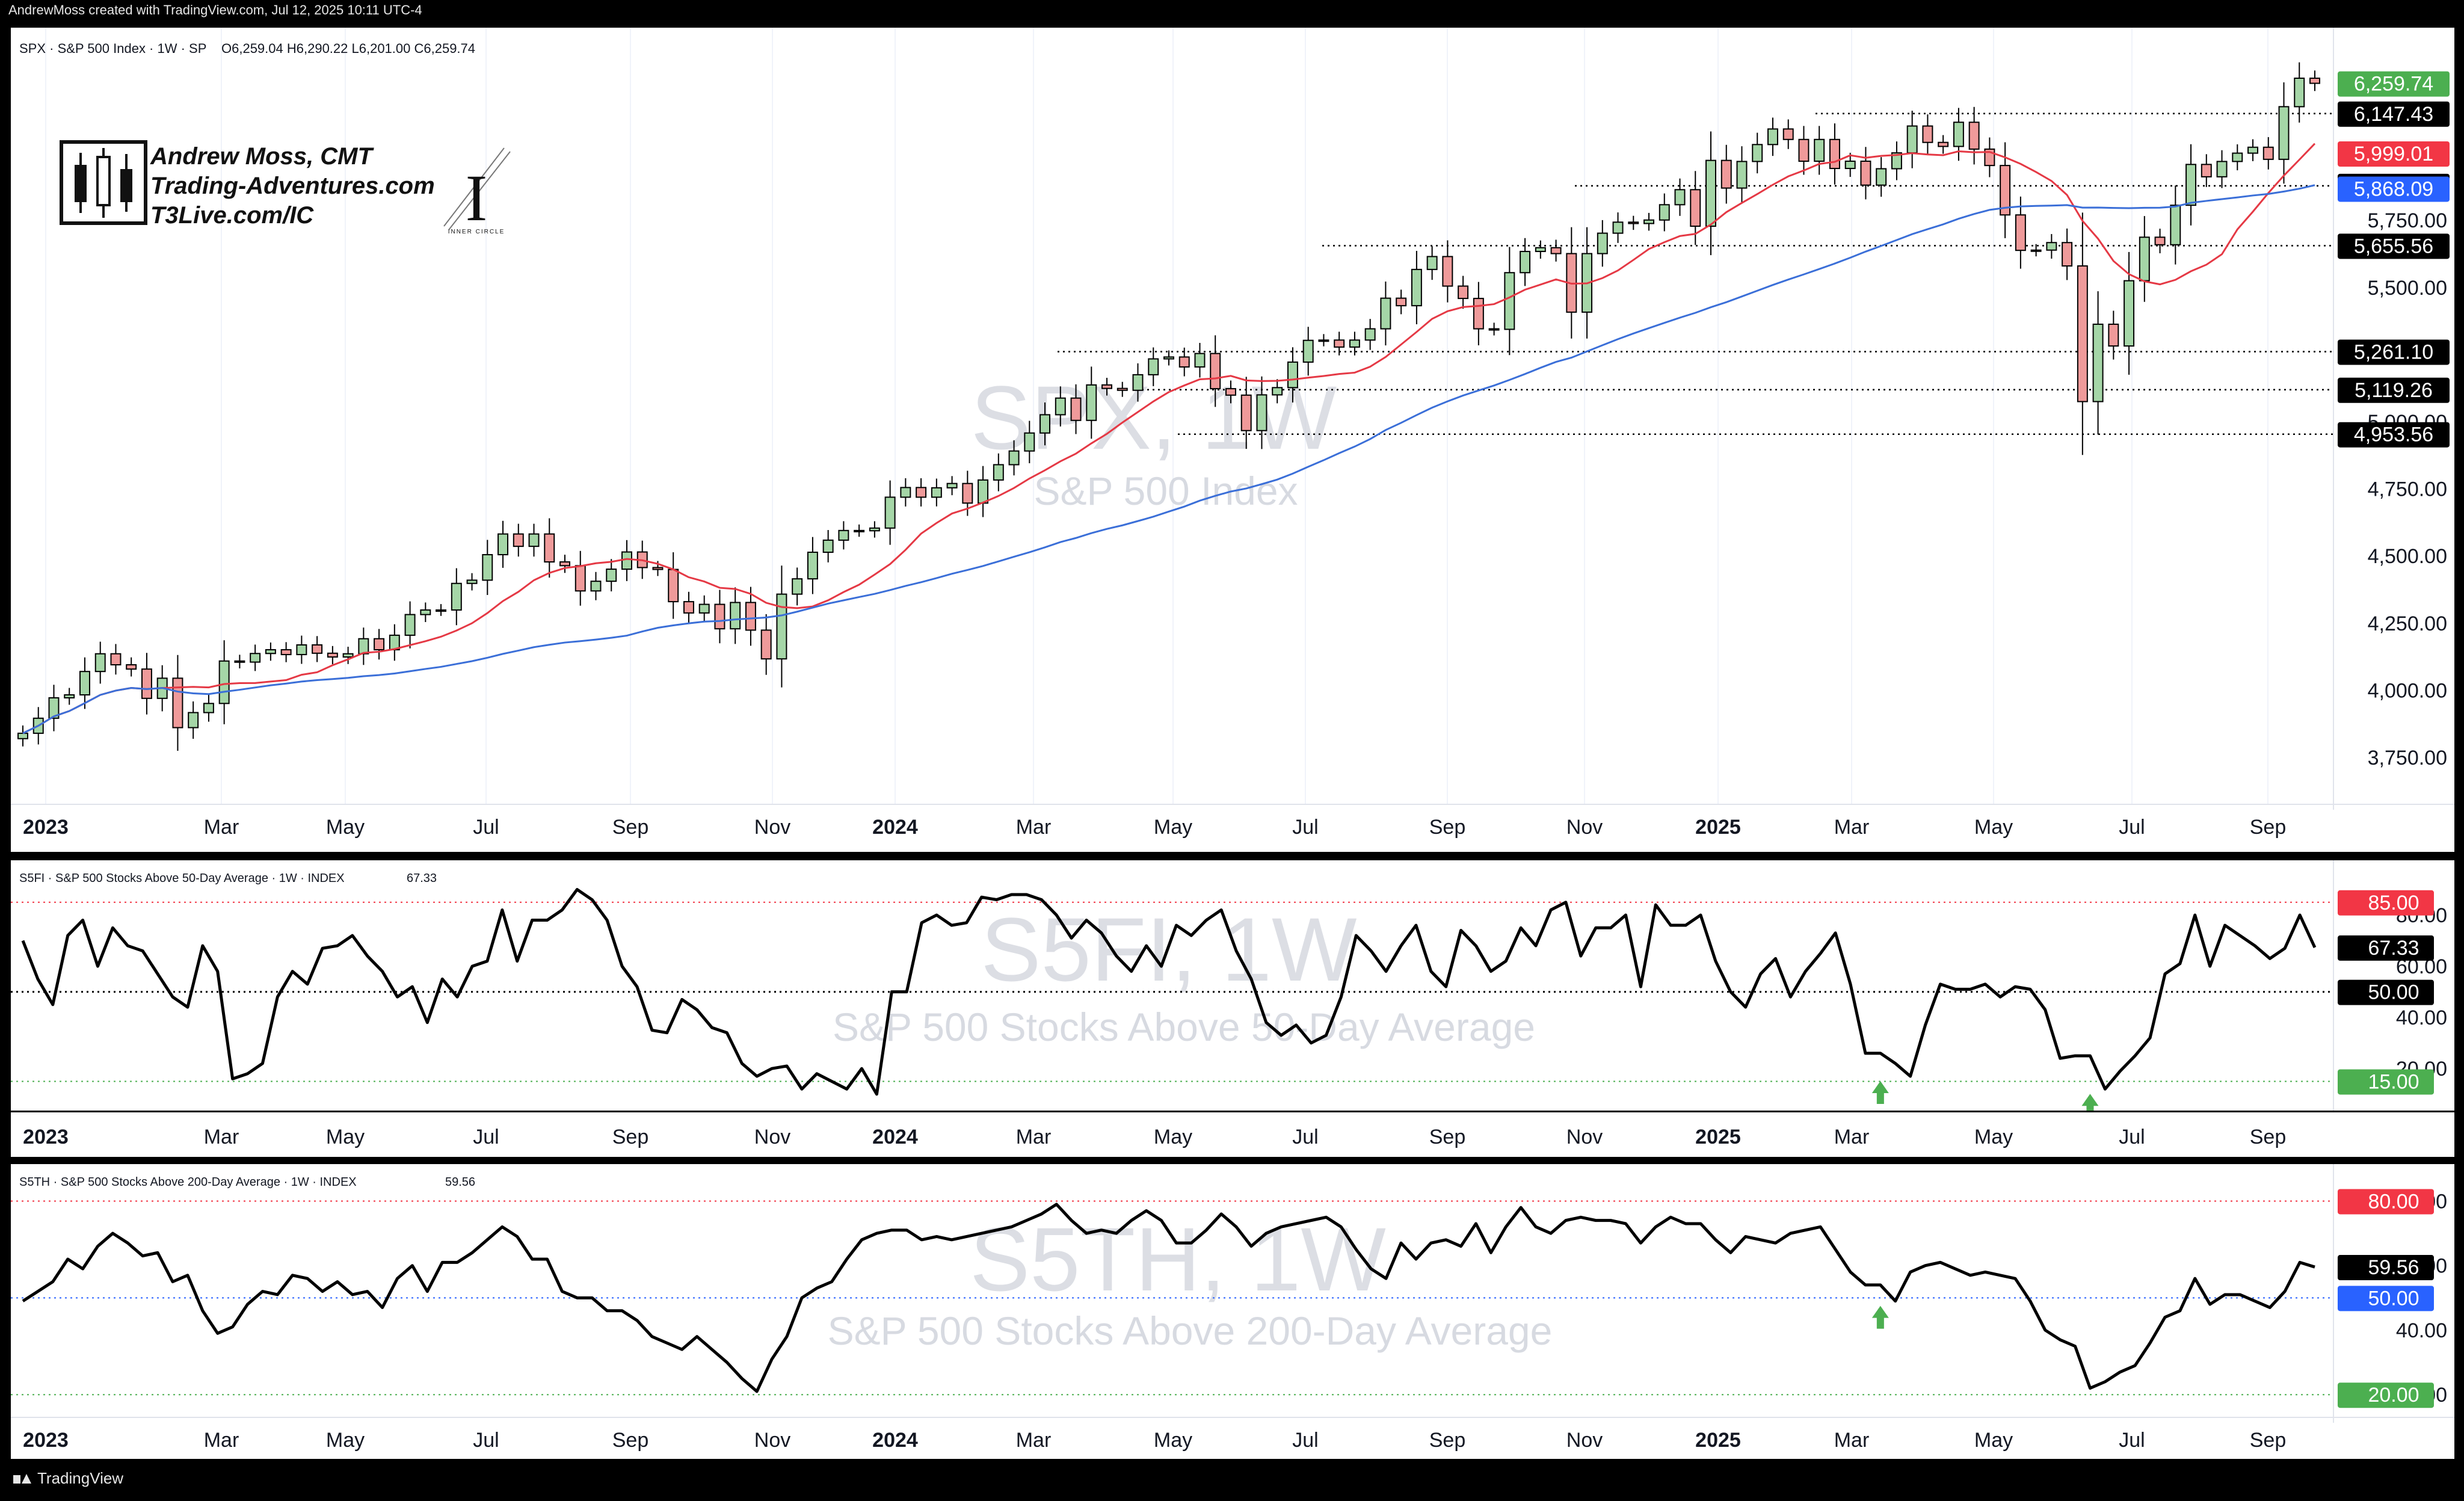 Image resolution: width=2464 pixels, height=1501 pixels. I want to click on time-axis-label: 2025, so click(1718, 827).